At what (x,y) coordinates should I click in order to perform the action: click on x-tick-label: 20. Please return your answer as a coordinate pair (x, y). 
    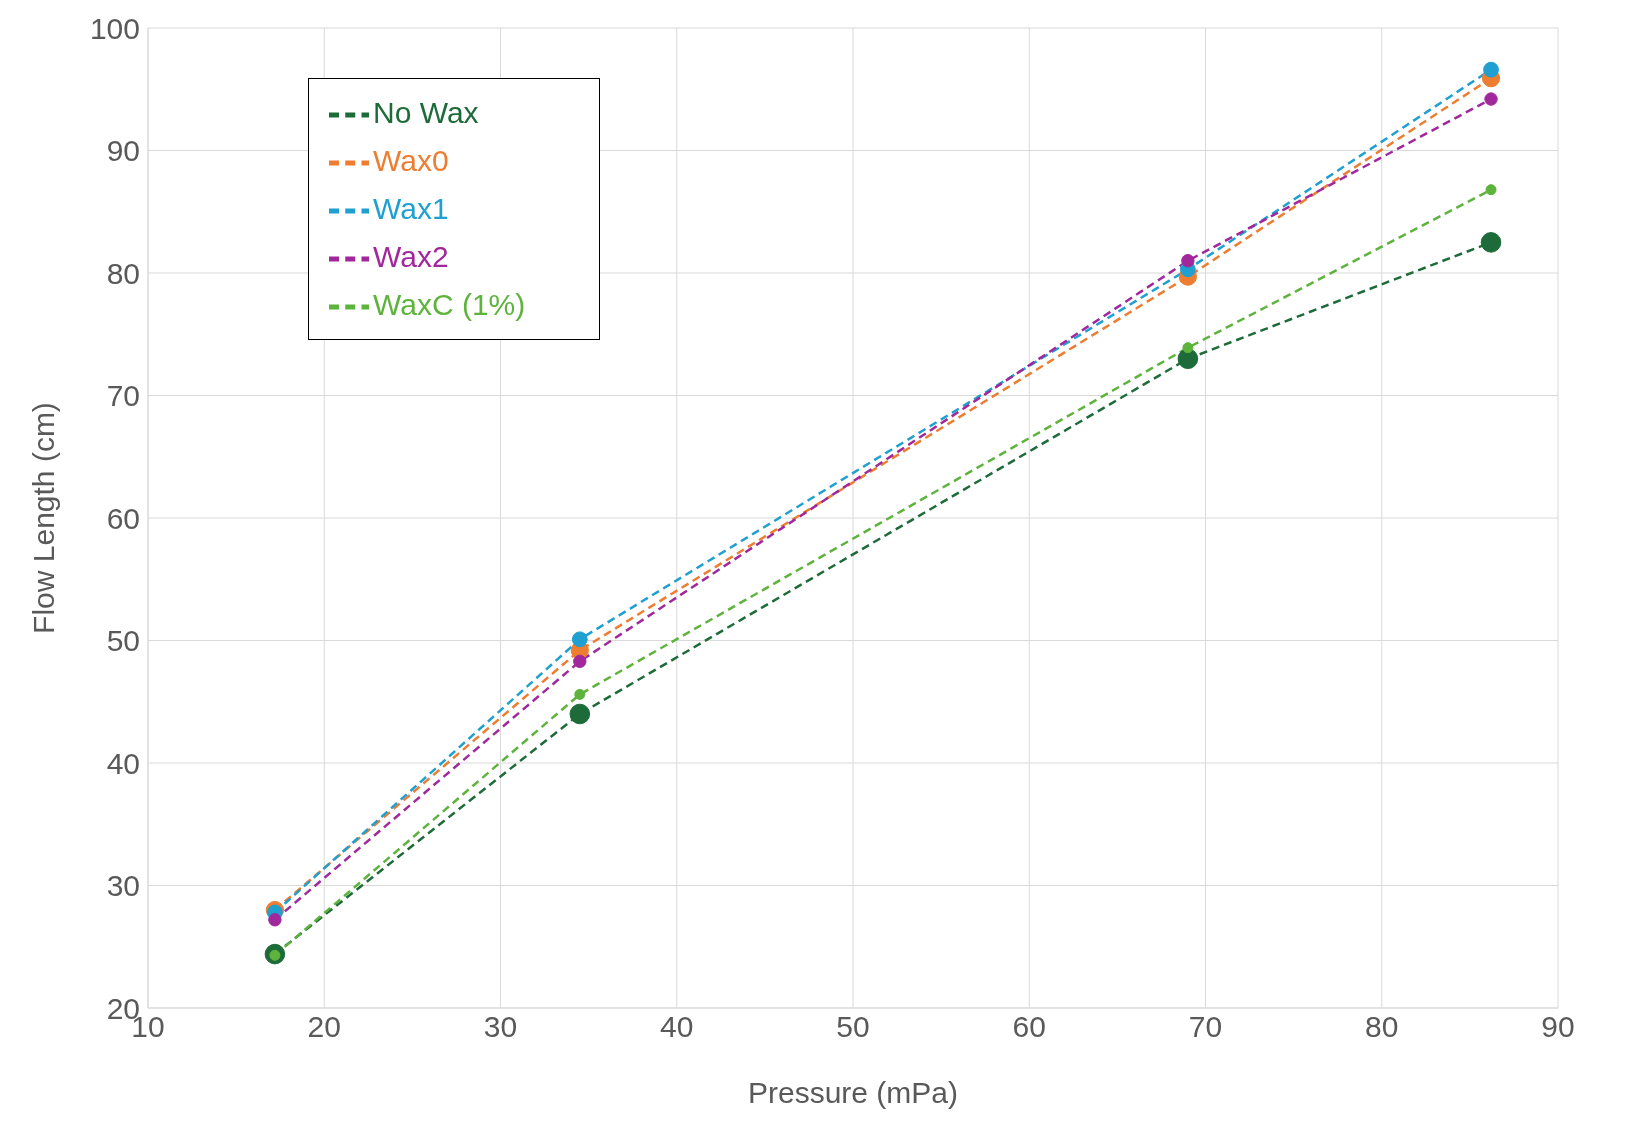
    Looking at the image, I should click on (324, 1027).